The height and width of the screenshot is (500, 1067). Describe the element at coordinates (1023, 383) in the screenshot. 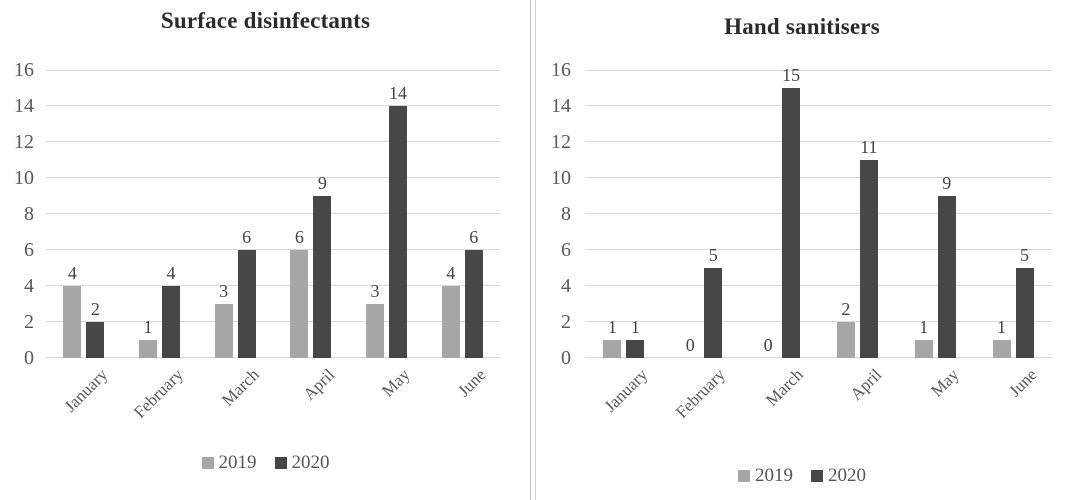

I see `x-category-label: June` at that location.